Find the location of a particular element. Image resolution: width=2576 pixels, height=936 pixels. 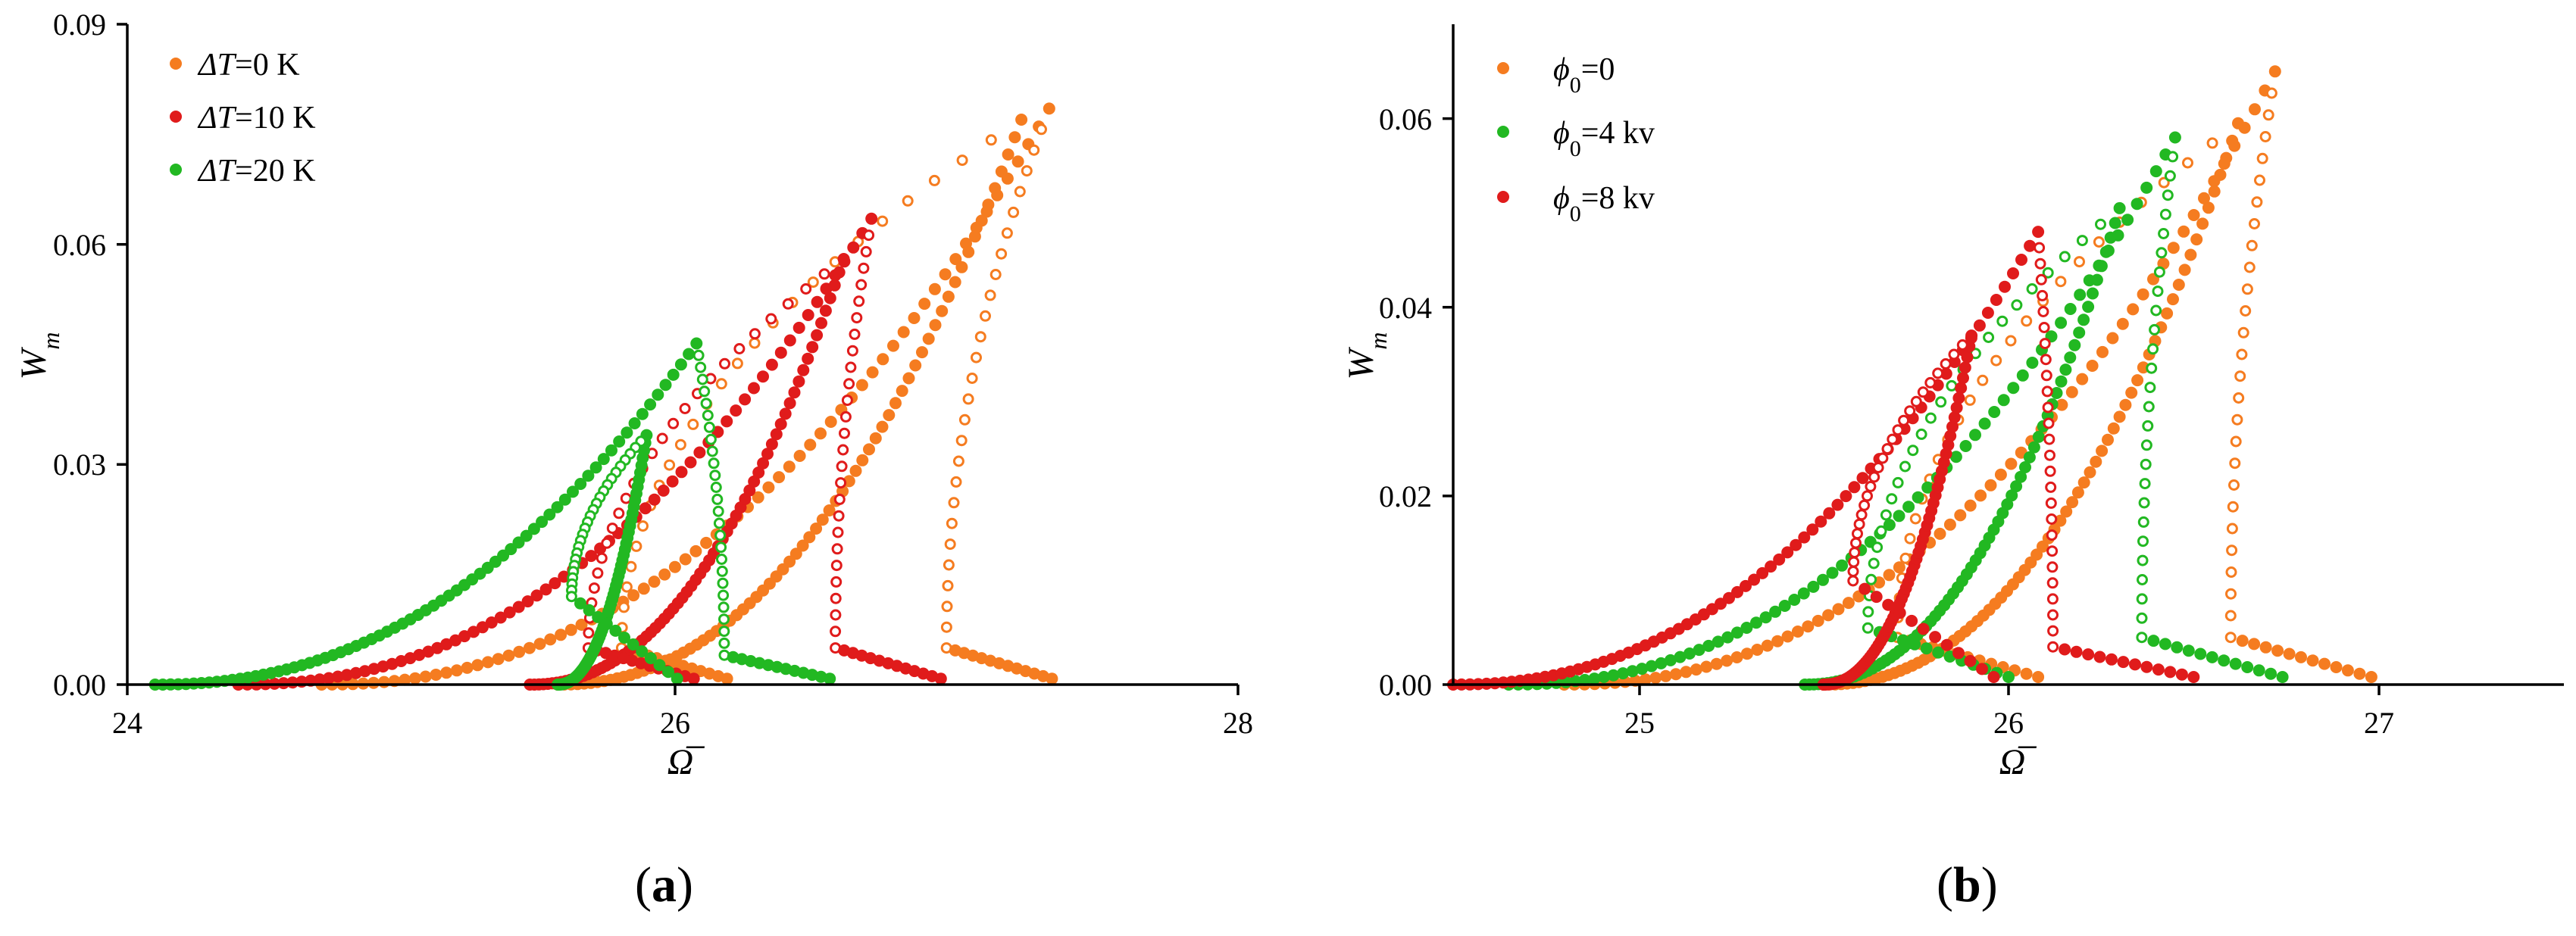

svg-text: ϕ0=0 is located at coordinates (1584, 75).